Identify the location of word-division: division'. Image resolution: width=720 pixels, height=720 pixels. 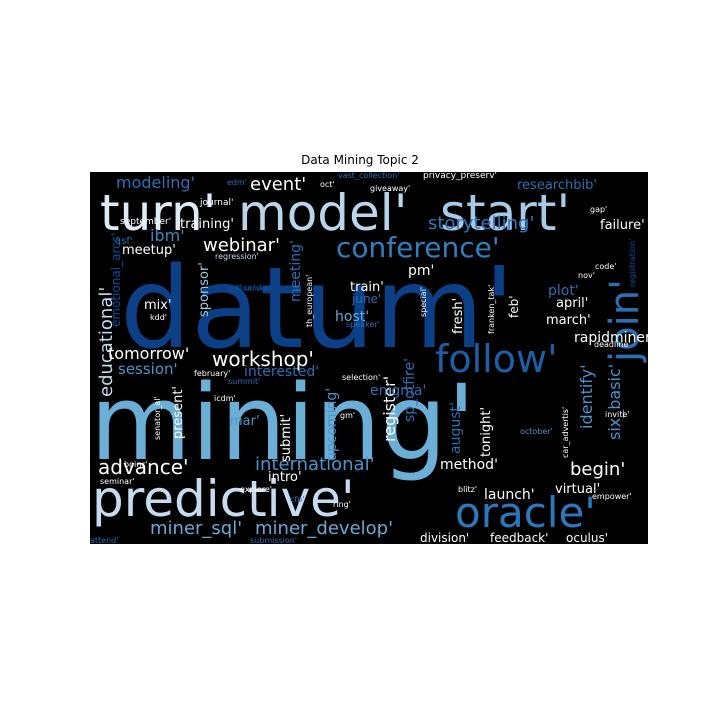
(444, 537).